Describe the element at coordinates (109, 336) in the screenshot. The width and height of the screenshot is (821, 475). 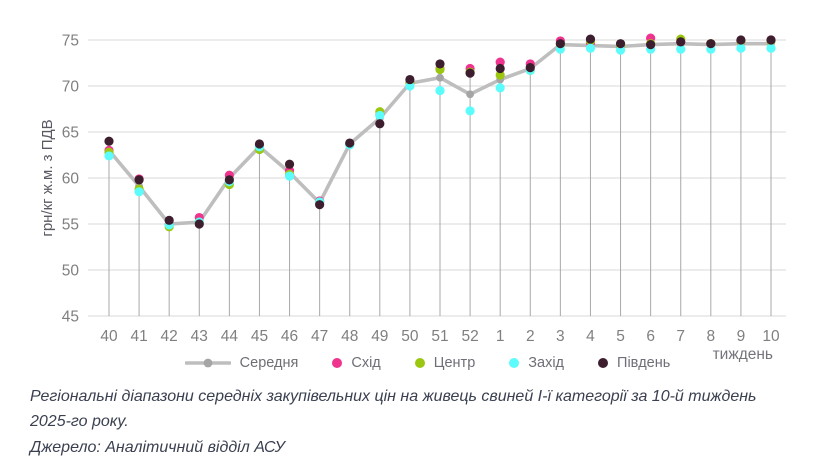
I see `x-tick-label: 40` at that location.